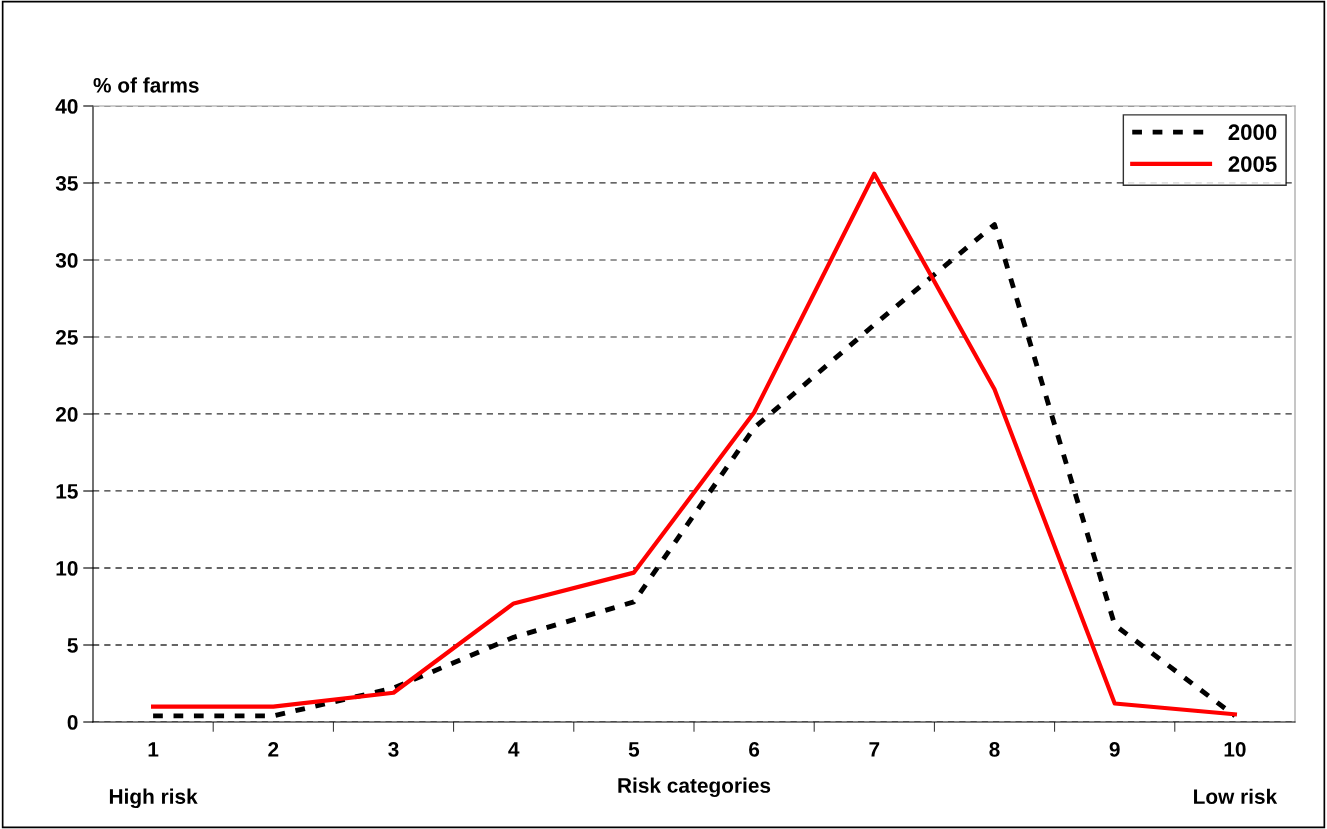 Image resolution: width=1327 pixels, height=829 pixels. Describe the element at coordinates (1236, 796) in the screenshot. I see `text: Low risk` at that location.